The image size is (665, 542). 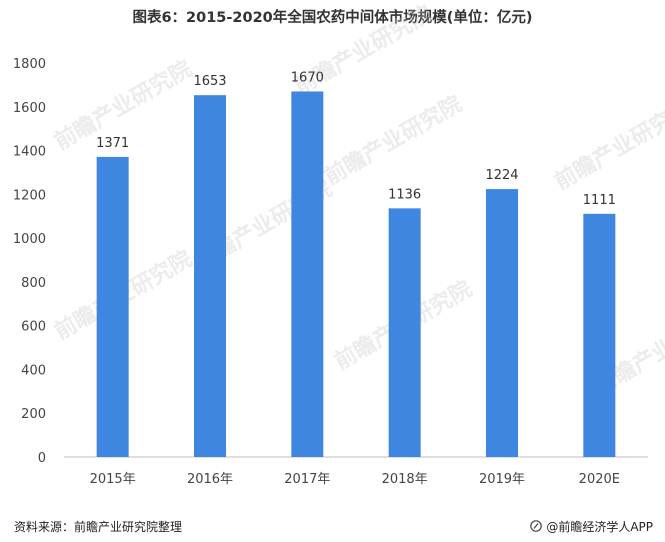 I want to click on chart-title: 图表6：2015-2020年全国农药中间体市场规模(单位：亿元), so click(x=332, y=18).